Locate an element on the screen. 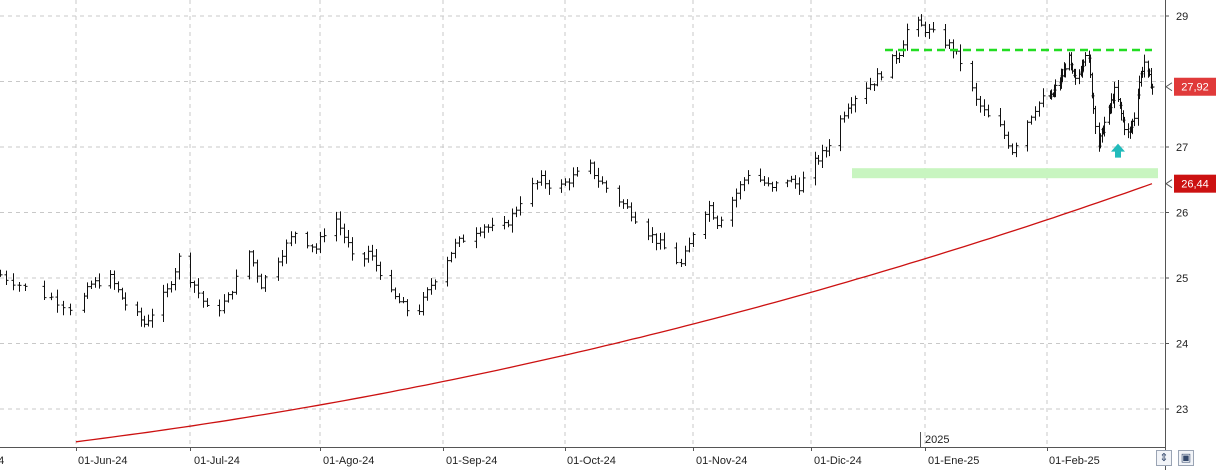  moving-average-tag-text: 26,44 is located at coordinates (1195, 185).